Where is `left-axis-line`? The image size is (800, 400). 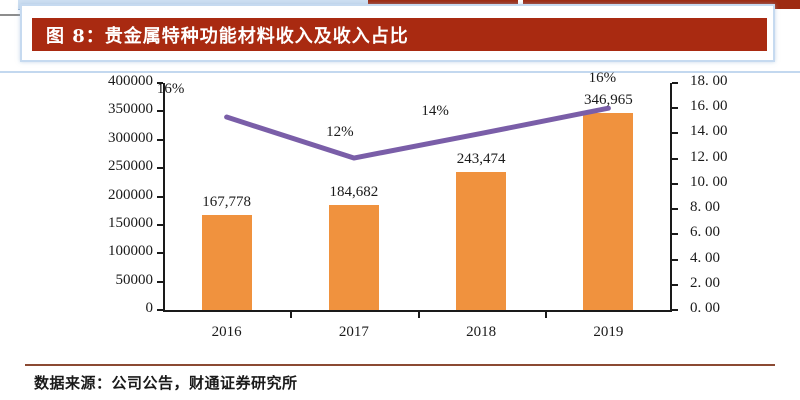
left-axis-line is located at coordinates (164, 197).